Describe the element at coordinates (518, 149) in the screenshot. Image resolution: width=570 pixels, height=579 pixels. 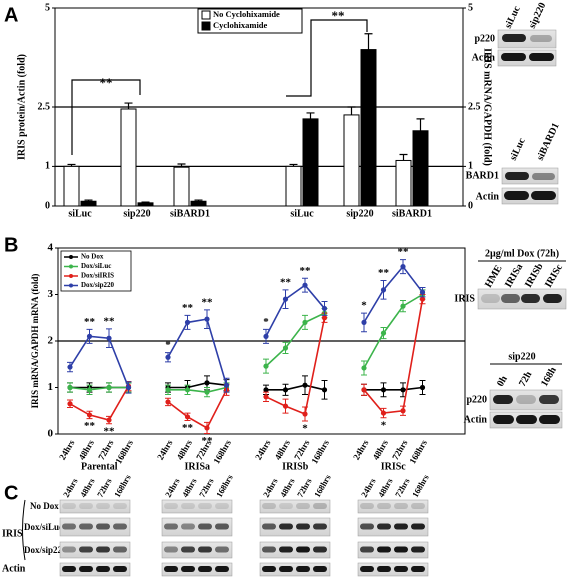
I see `gel-column-label: siLuc` at that location.